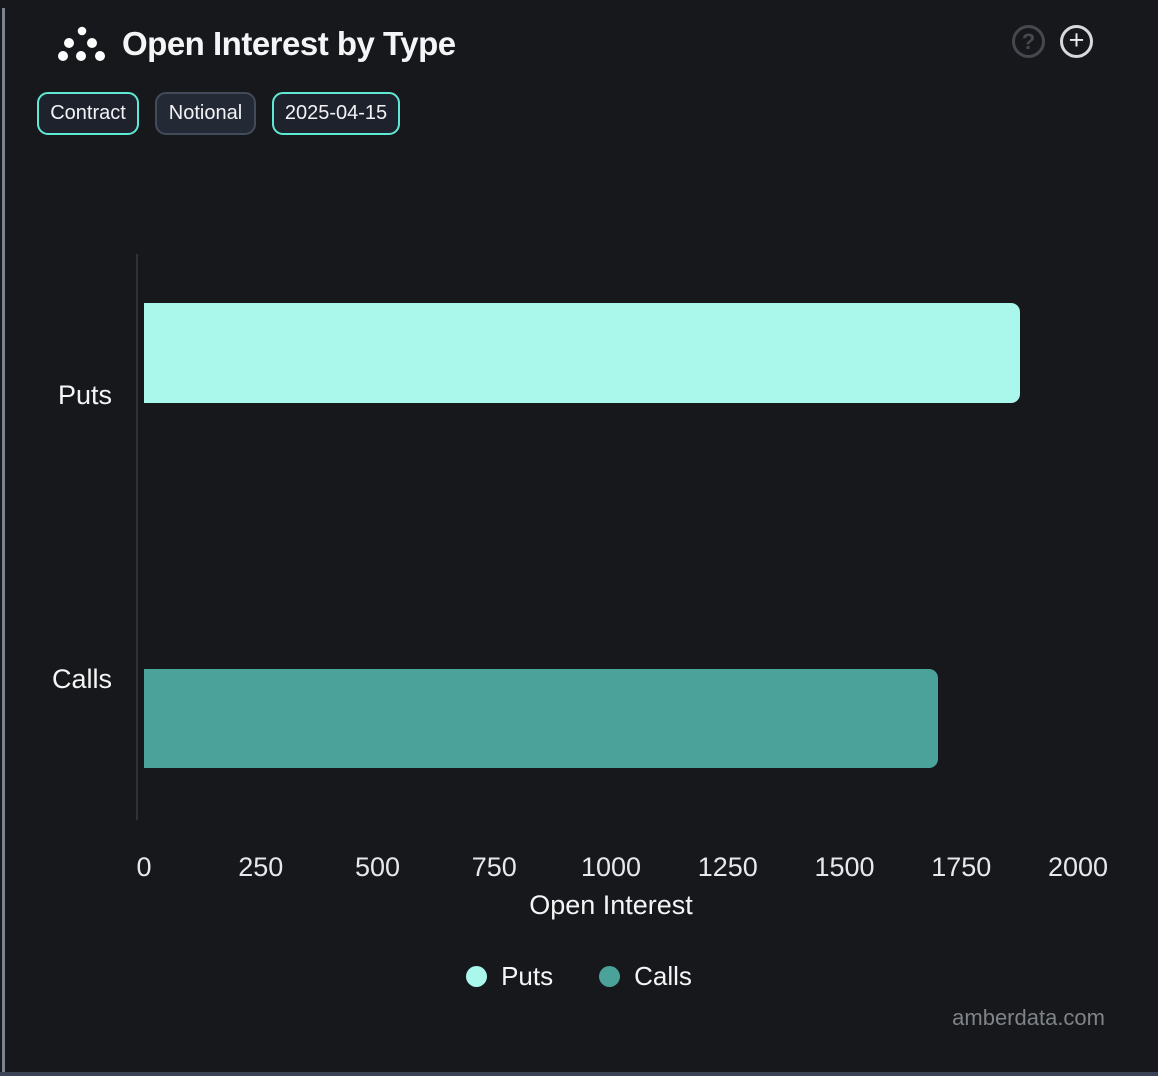  Describe the element at coordinates (494, 867) in the screenshot. I see `x-tick-label: 750` at that location.